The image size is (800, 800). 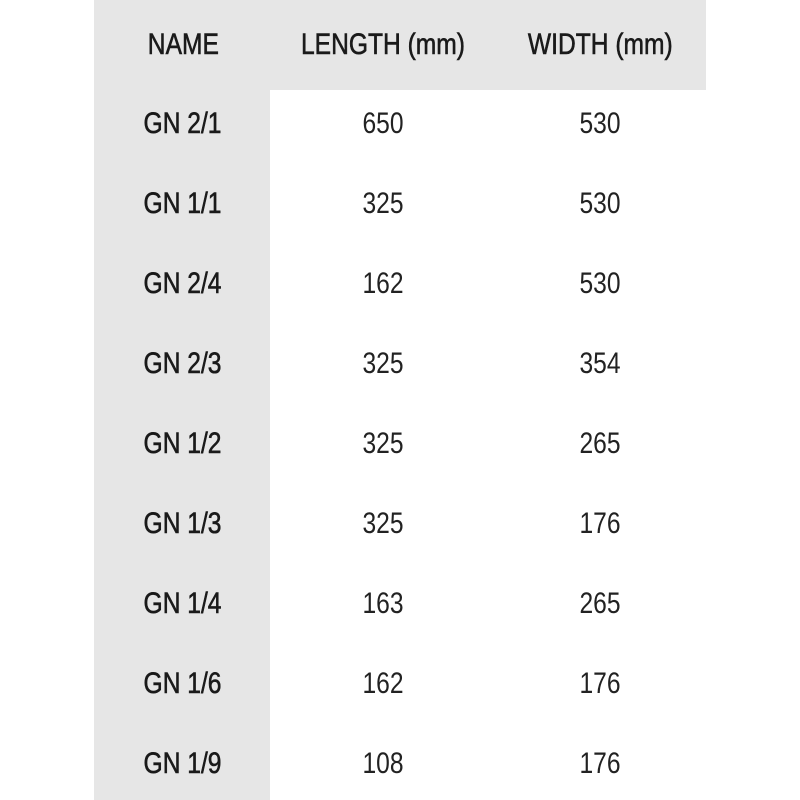 I want to click on cell-name-text: GN 1/2, so click(x=183, y=444).